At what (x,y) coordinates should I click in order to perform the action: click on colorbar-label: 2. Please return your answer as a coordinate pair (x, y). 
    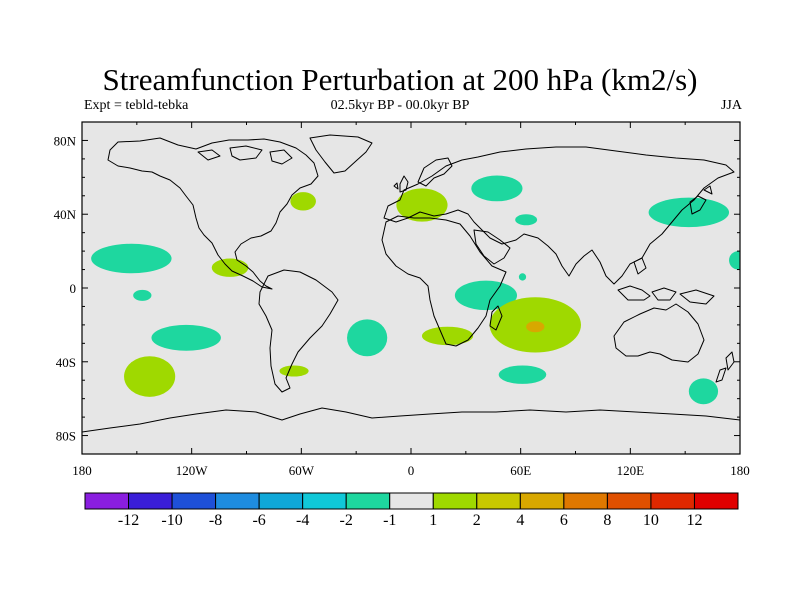
    Looking at the image, I should click on (477, 520).